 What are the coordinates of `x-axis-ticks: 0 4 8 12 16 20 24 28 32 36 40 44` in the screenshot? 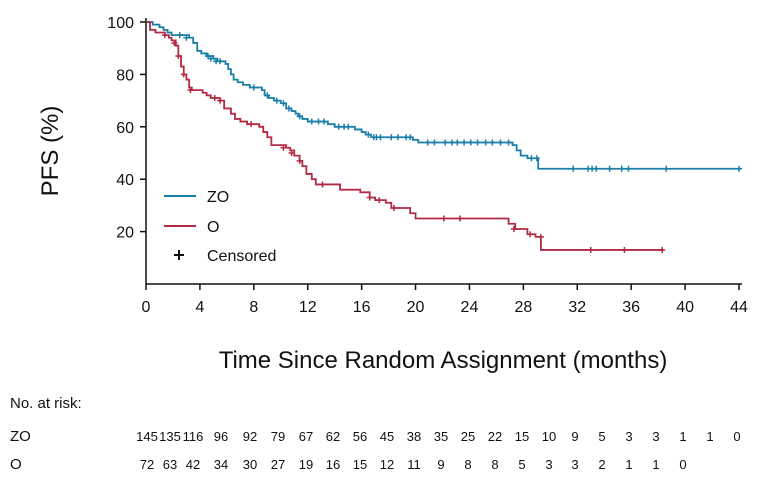 It's located at (445, 300).